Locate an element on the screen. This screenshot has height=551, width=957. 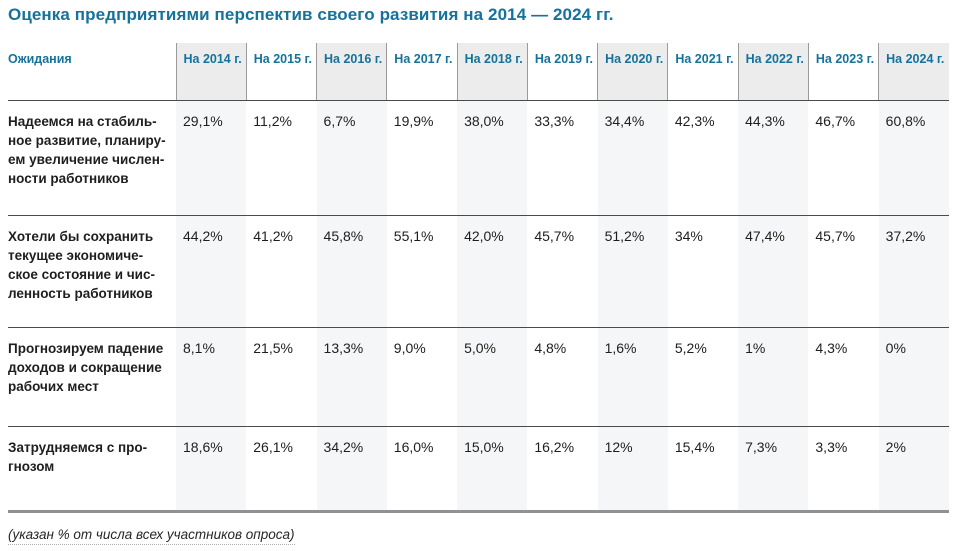
table-cell: 42,0% is located at coordinates (492, 270).